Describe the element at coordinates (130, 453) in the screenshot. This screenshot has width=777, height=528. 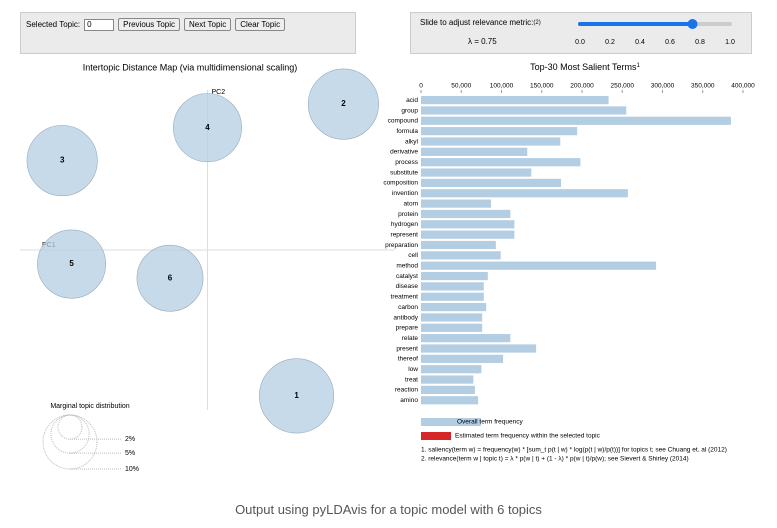
I see `size-legend-label: 5%` at that location.